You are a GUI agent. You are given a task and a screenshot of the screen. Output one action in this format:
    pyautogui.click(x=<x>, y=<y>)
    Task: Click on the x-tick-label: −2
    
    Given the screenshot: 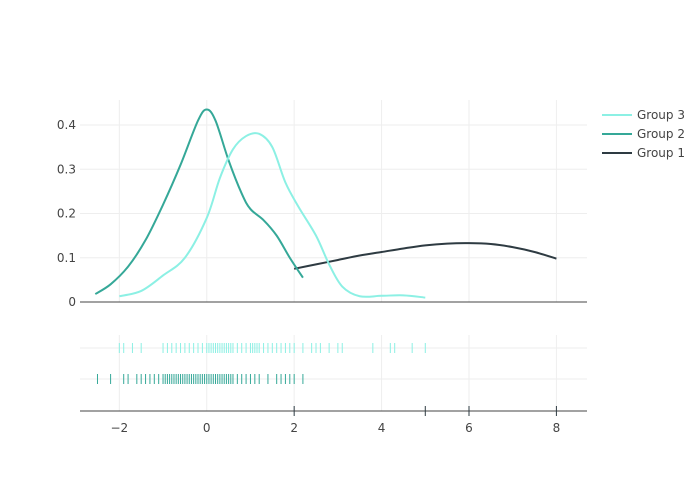 What is the action you would take?
    pyautogui.click(x=119, y=428)
    